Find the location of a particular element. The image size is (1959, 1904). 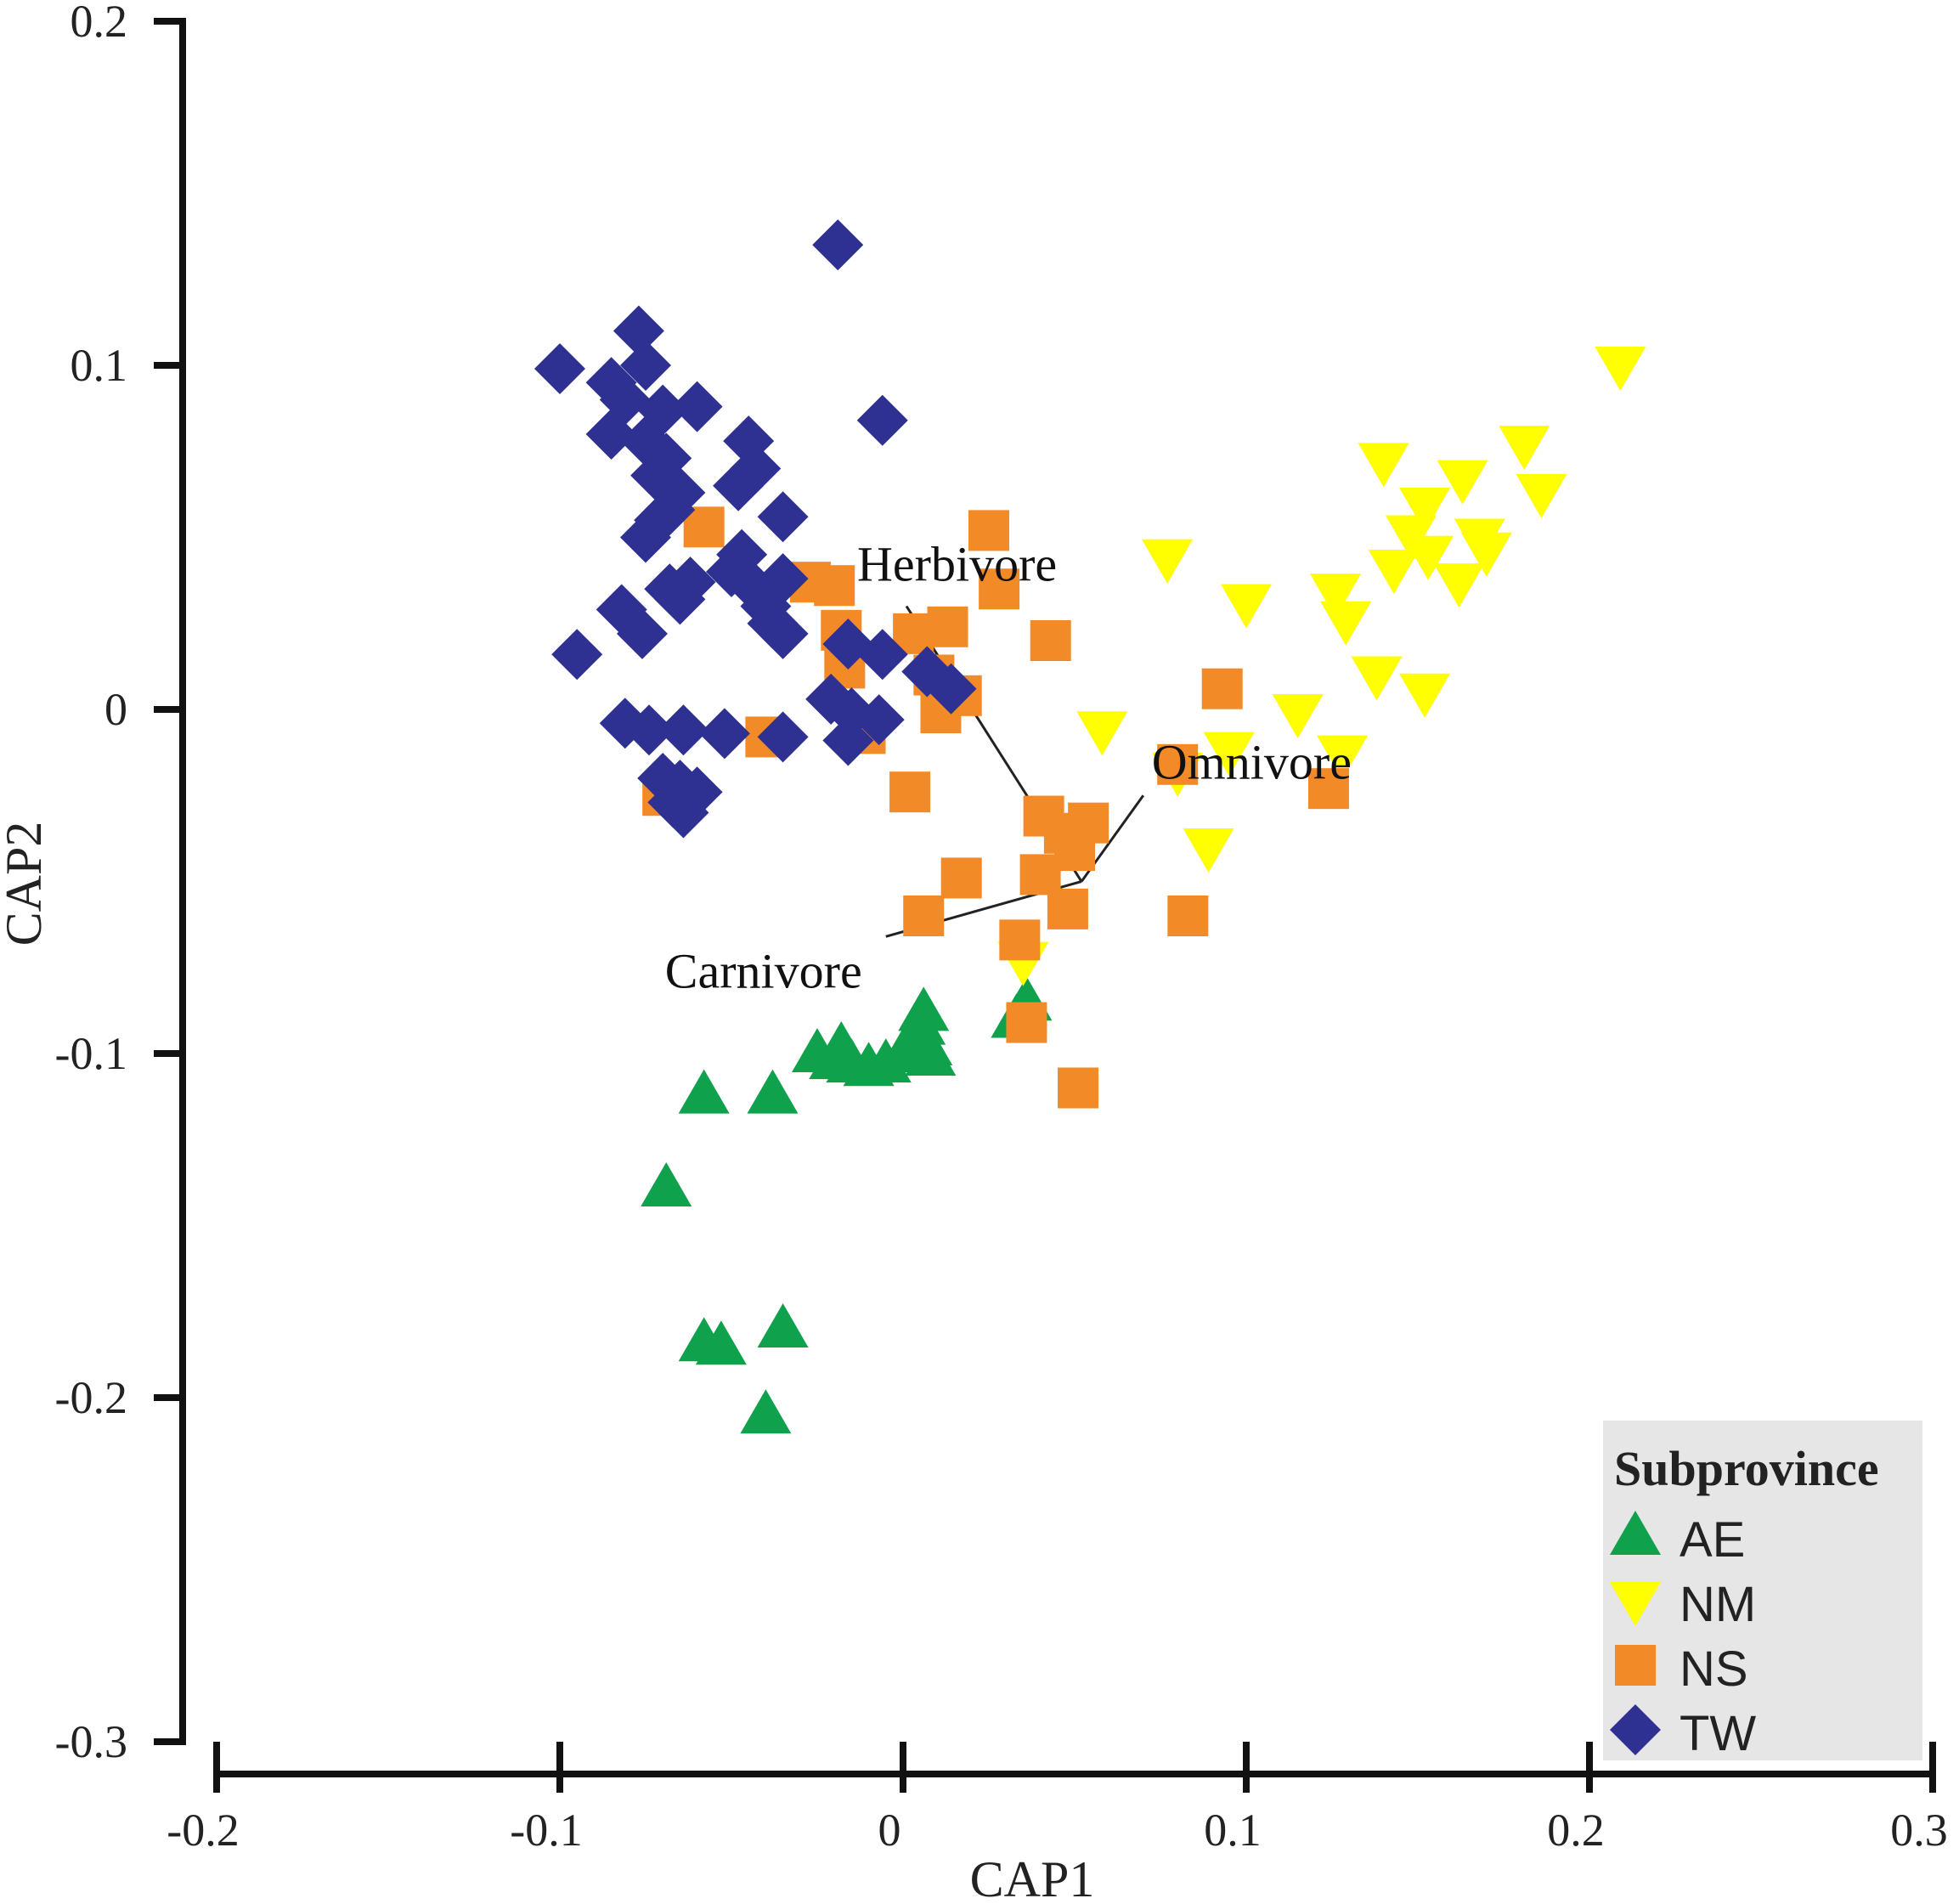

legend-title: Subprovince is located at coordinates (1746, 1469).